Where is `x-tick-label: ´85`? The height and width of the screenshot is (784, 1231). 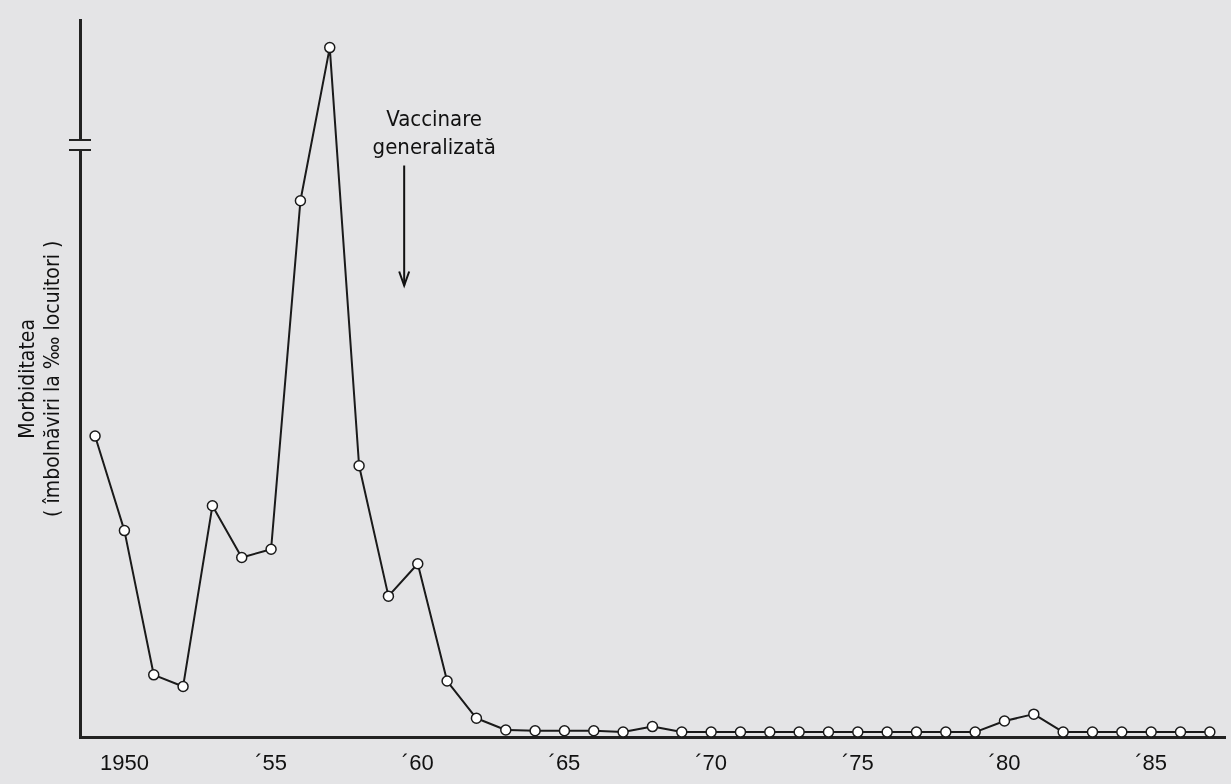
x-tick-label: ´85 is located at coordinates (1151, 762).